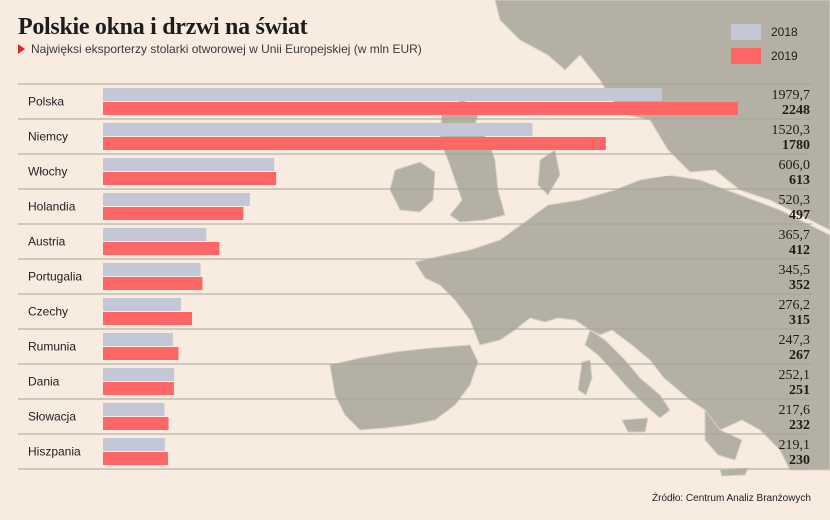  What do you see at coordinates (795, 235) in the screenshot?
I see `value-label-2018: 365,7` at bounding box center [795, 235].